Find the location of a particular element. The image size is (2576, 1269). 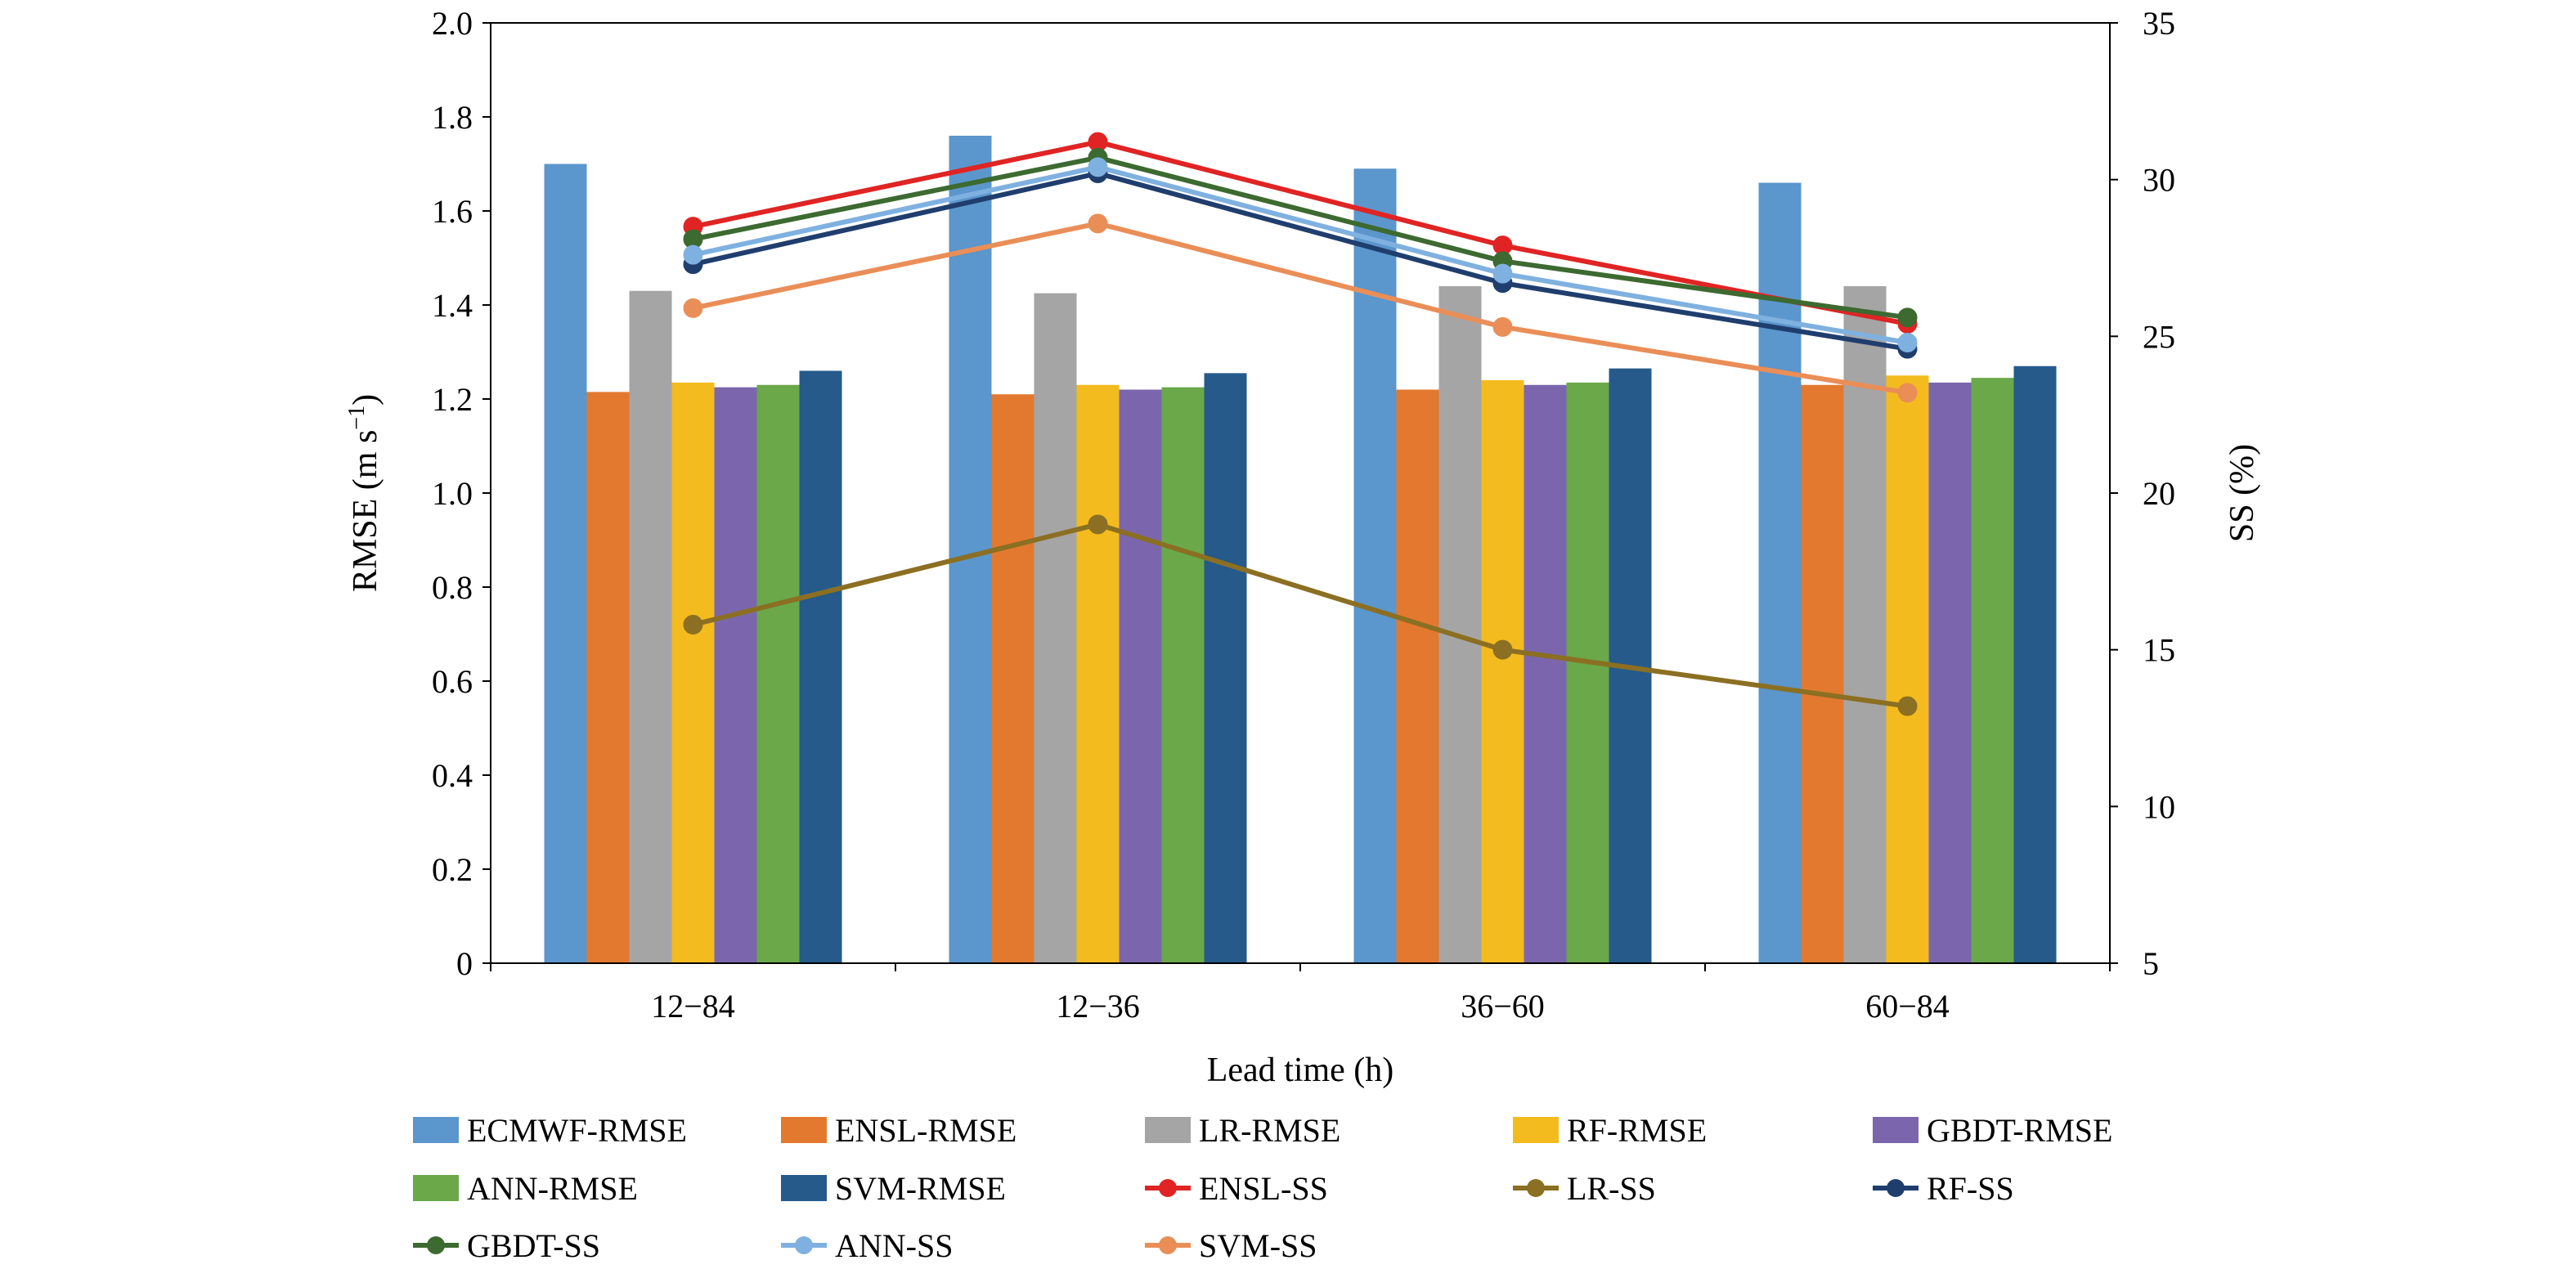

left-tick-label: 2.0 is located at coordinates (453, 23).